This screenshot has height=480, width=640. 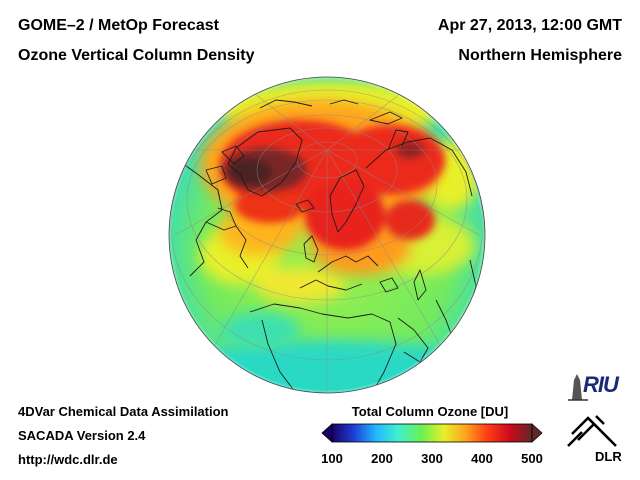 What do you see at coordinates (578, 387) in the screenshot?
I see `riu-logo-icon` at bounding box center [578, 387].